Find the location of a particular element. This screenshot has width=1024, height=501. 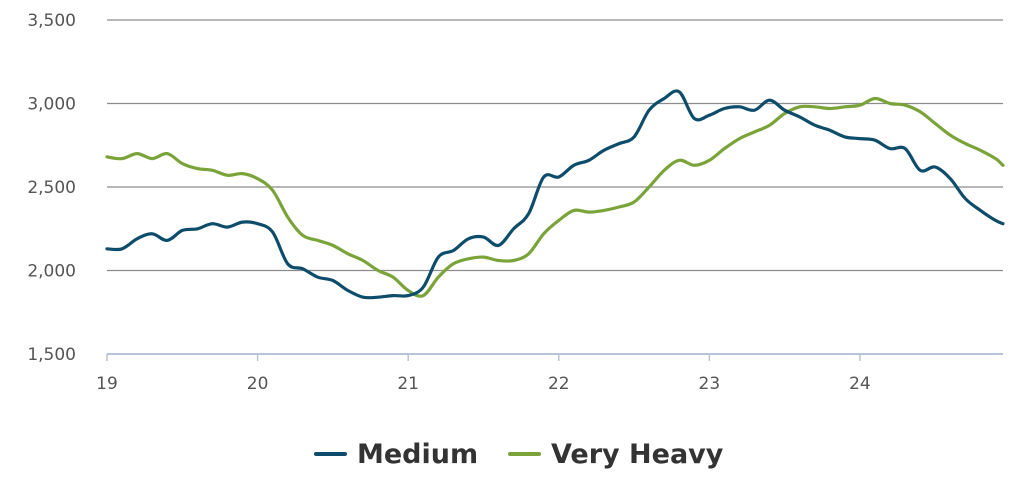

x-tick-label: 19 is located at coordinates (107, 384).